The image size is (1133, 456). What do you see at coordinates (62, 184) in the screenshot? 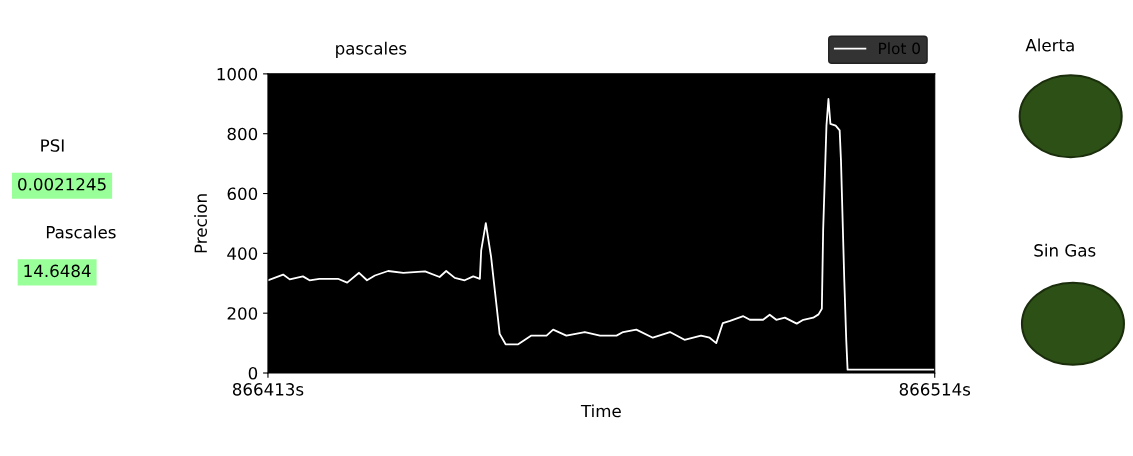
I see `text: 0.0021245` at bounding box center [62, 184].